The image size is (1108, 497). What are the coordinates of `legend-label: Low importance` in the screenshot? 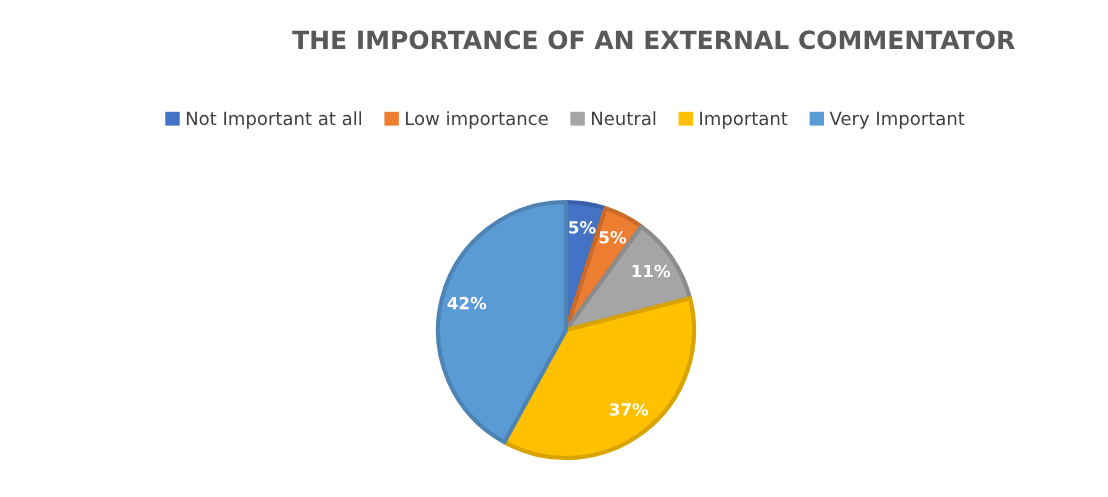 It's located at (477, 120).